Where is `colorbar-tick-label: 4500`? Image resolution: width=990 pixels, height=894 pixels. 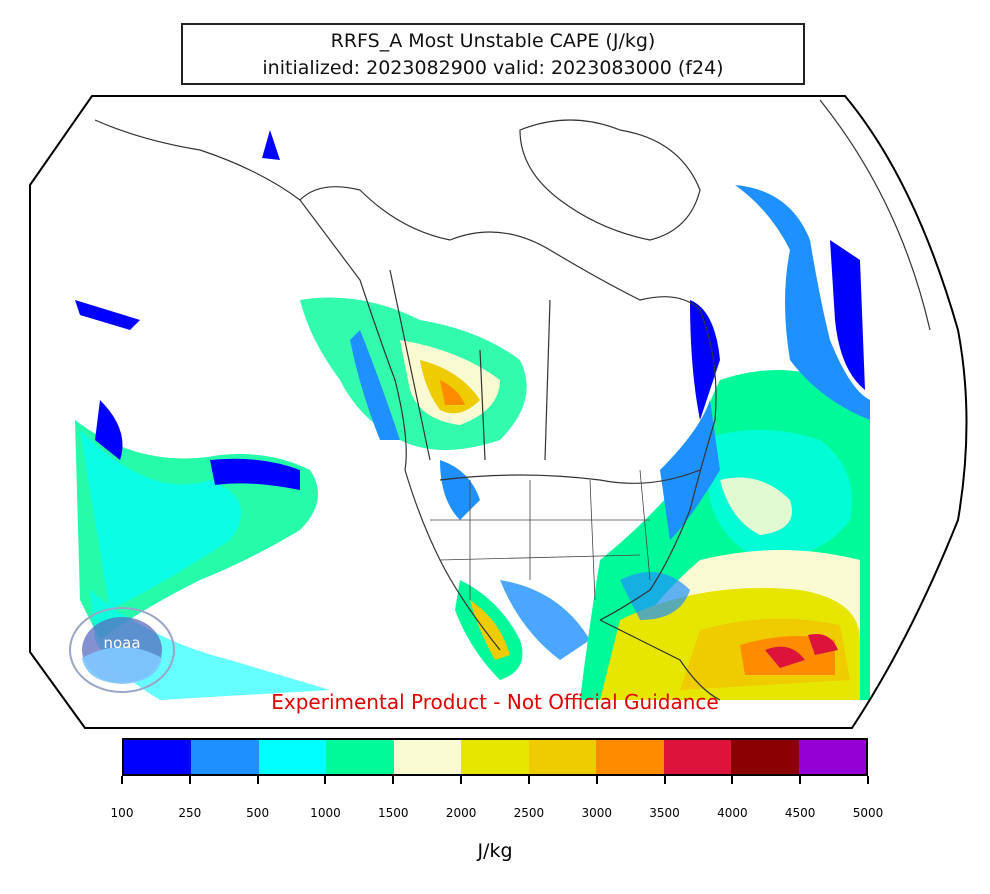 colorbar-tick-label: 4500 is located at coordinates (800, 813).